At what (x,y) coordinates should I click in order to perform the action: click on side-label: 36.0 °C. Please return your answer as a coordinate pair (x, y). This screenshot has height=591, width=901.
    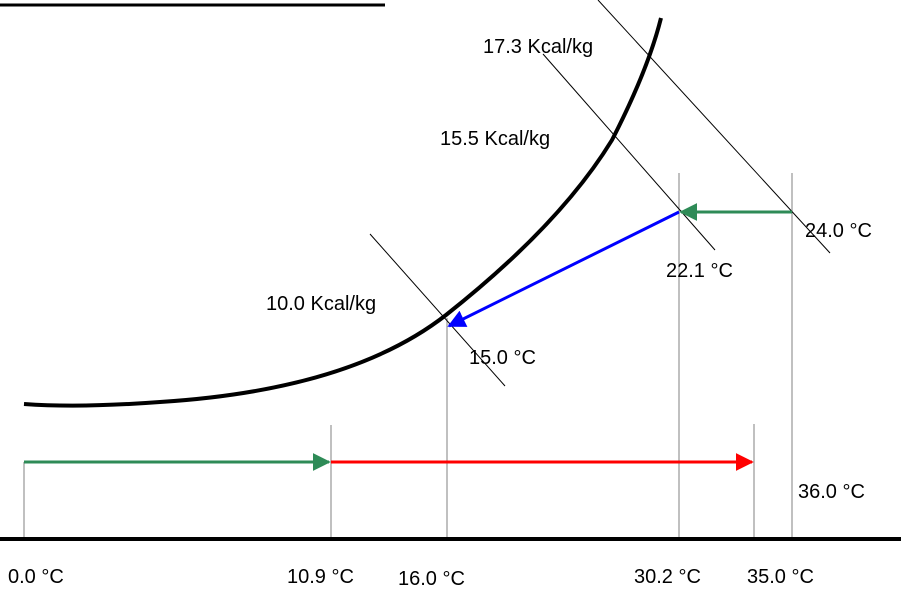
    Looking at the image, I should click on (831, 492).